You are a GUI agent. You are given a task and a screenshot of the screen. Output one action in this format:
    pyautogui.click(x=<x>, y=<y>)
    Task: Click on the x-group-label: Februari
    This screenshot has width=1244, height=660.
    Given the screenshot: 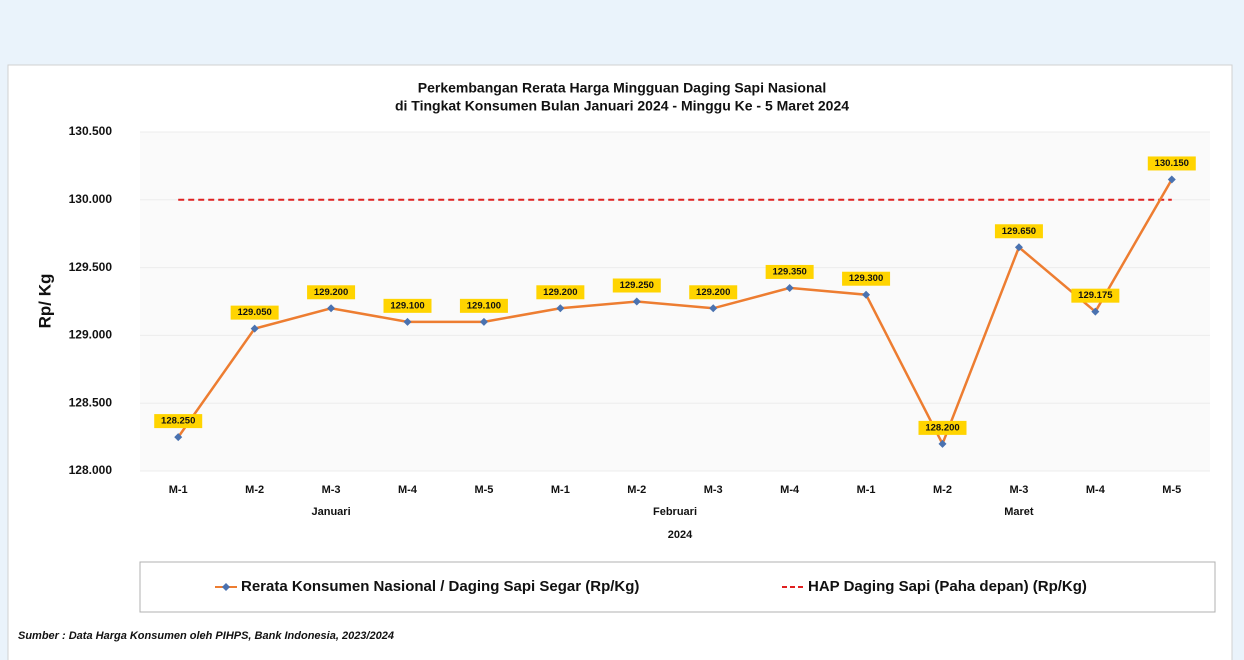 What is the action you would take?
    pyautogui.click(x=675, y=512)
    